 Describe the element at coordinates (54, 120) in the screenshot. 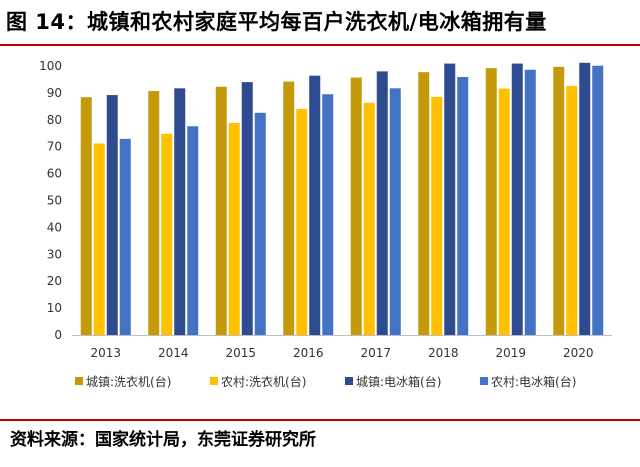

I see `y-tick-label: 80` at that location.